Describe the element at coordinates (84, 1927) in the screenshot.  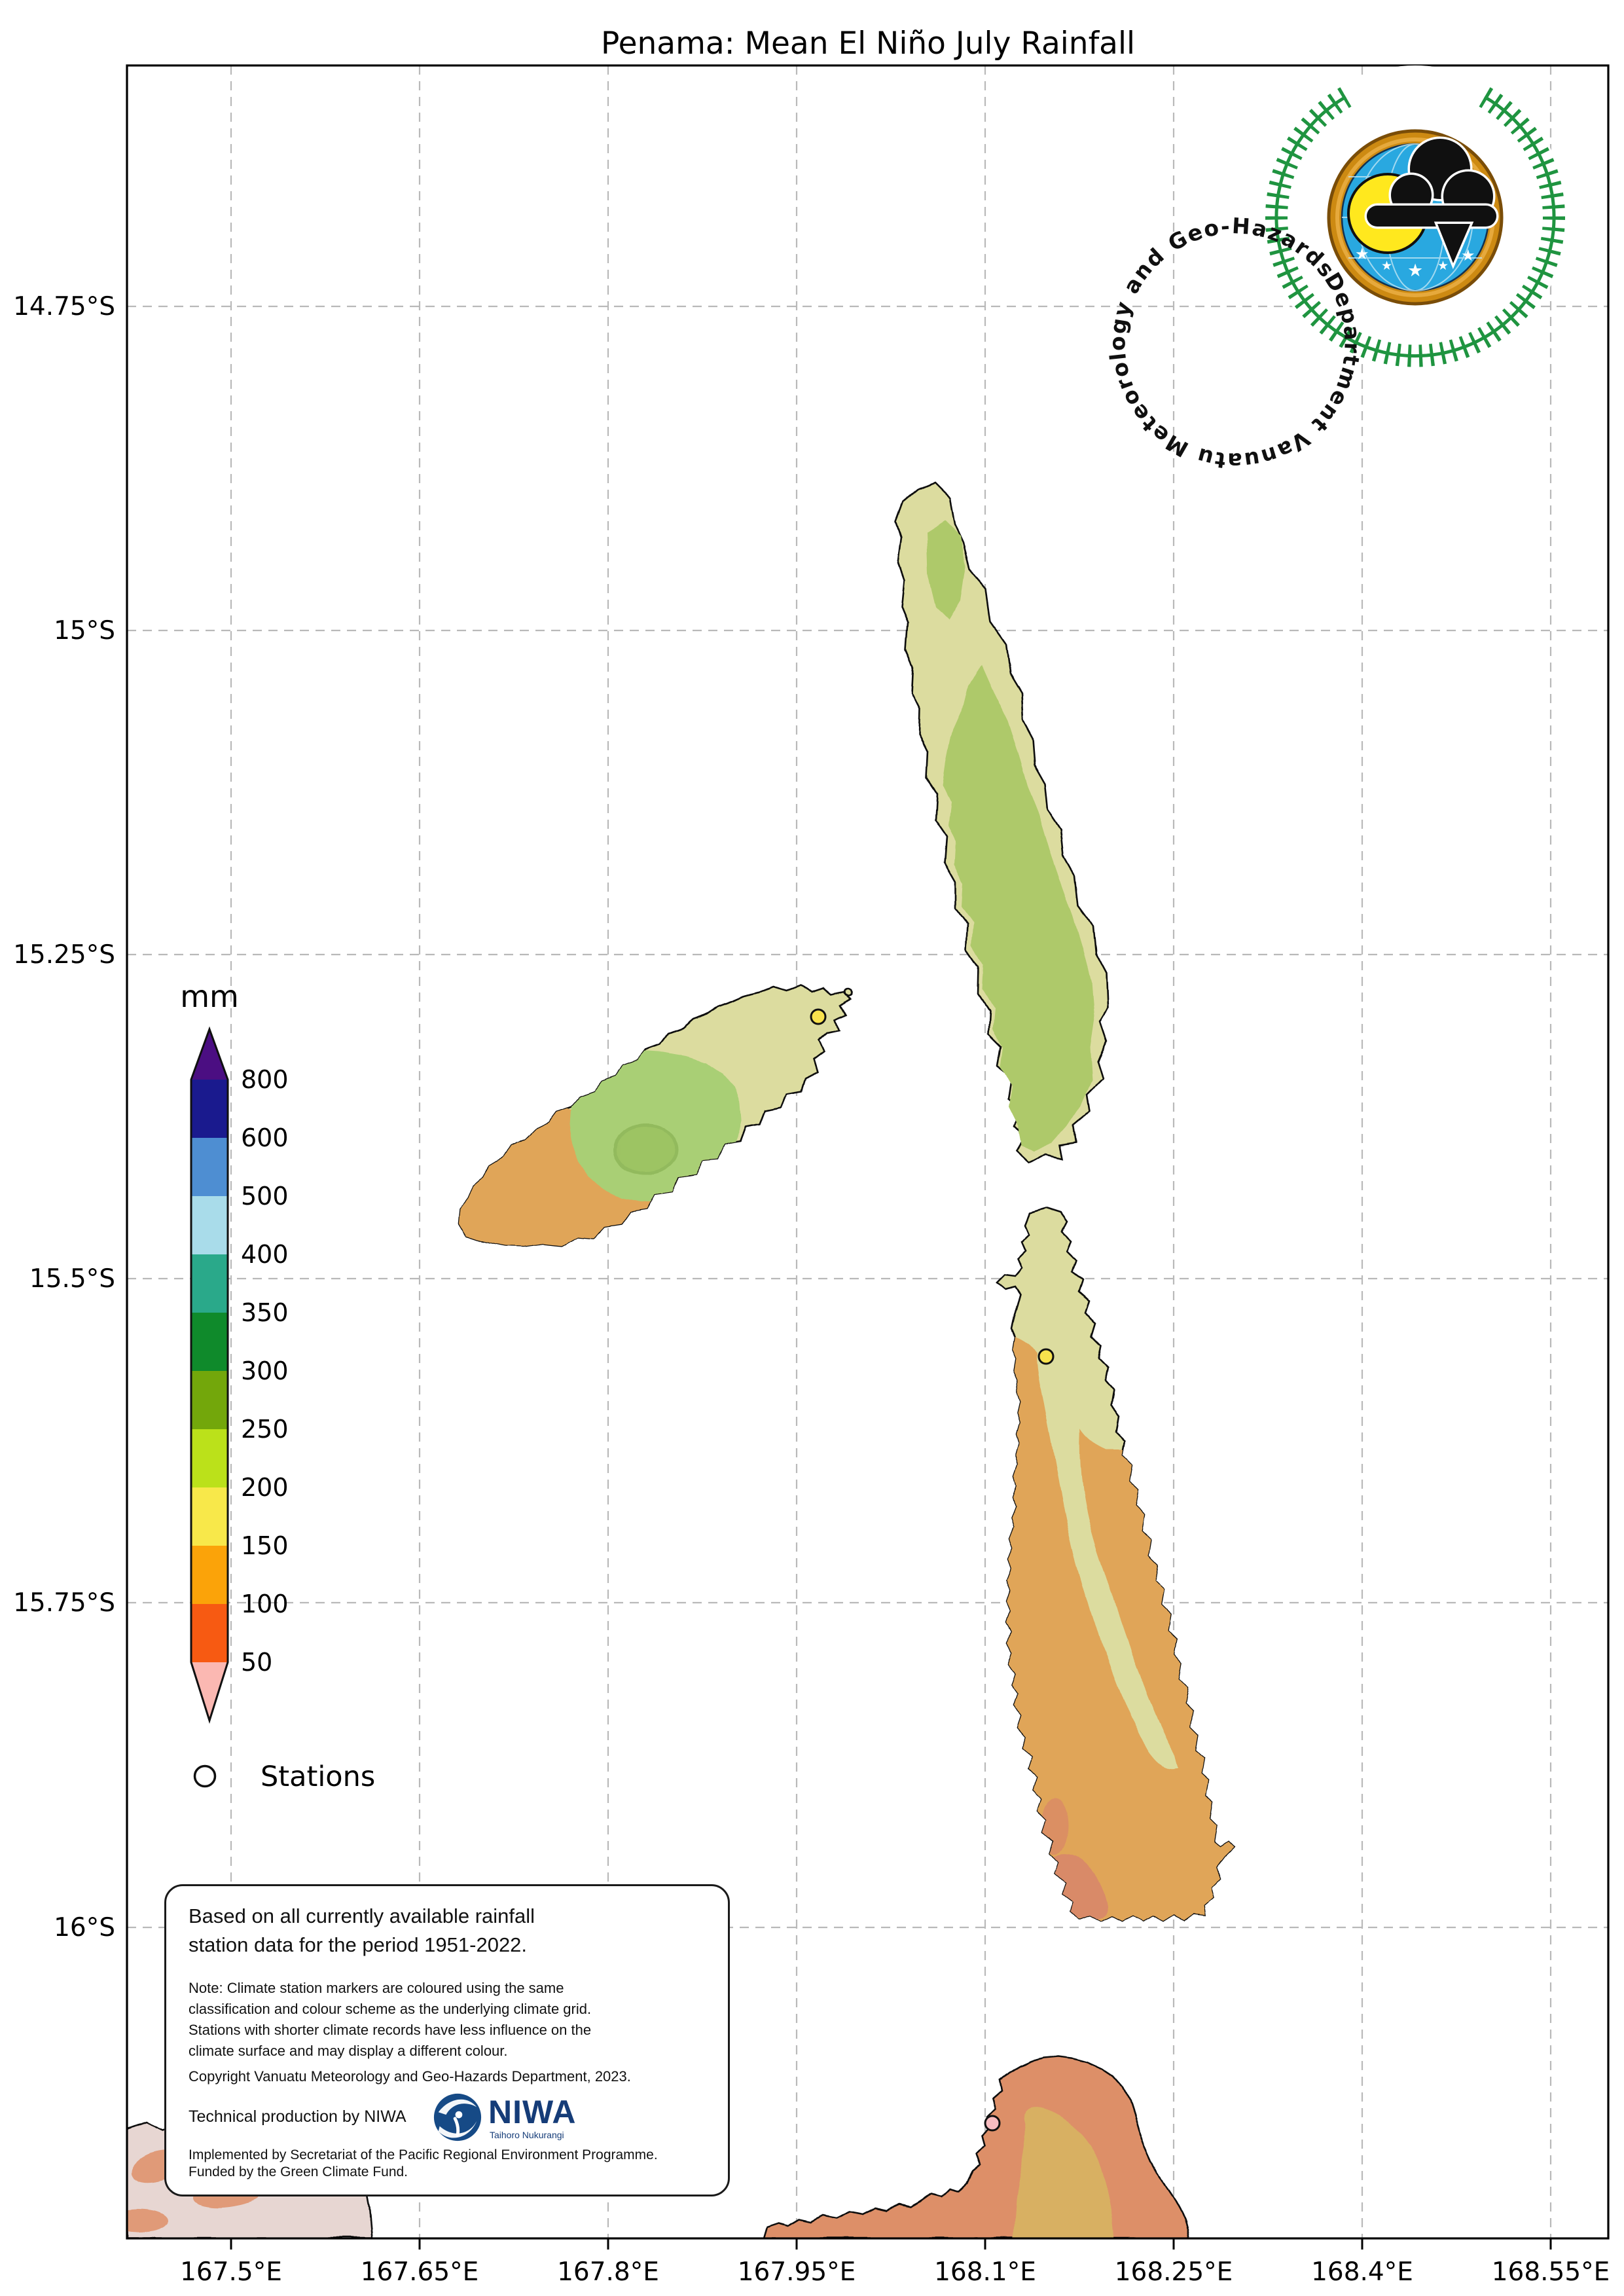
I see `lat-tick-label: 16°S` at that location.